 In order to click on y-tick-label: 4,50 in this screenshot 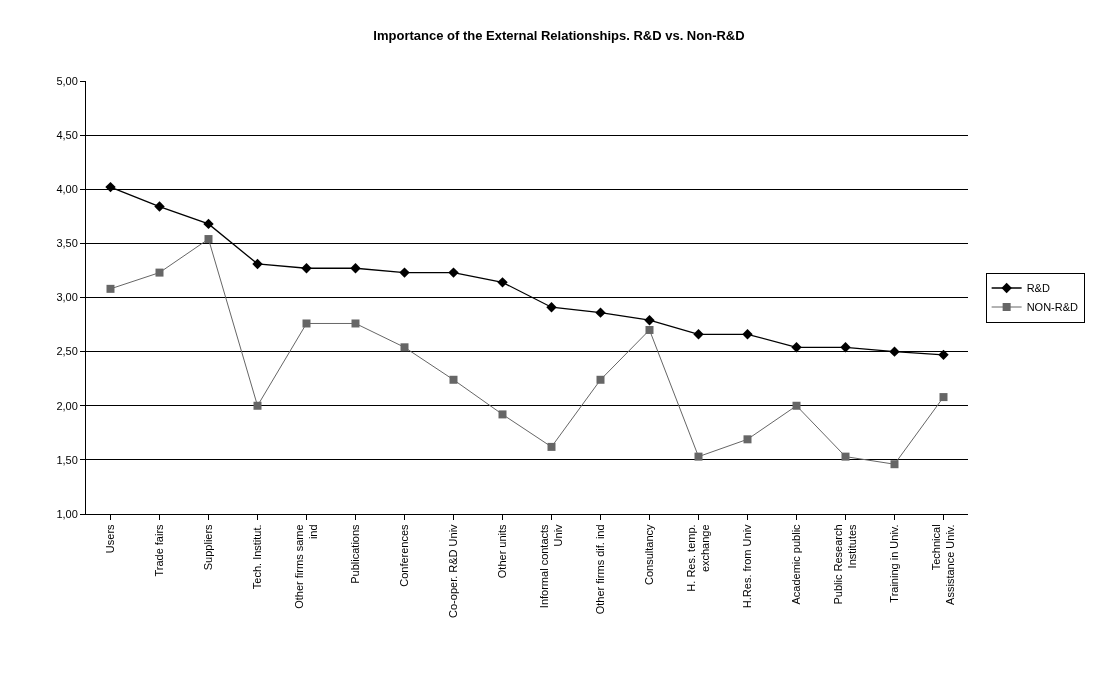, I will do `click(67, 134)`.